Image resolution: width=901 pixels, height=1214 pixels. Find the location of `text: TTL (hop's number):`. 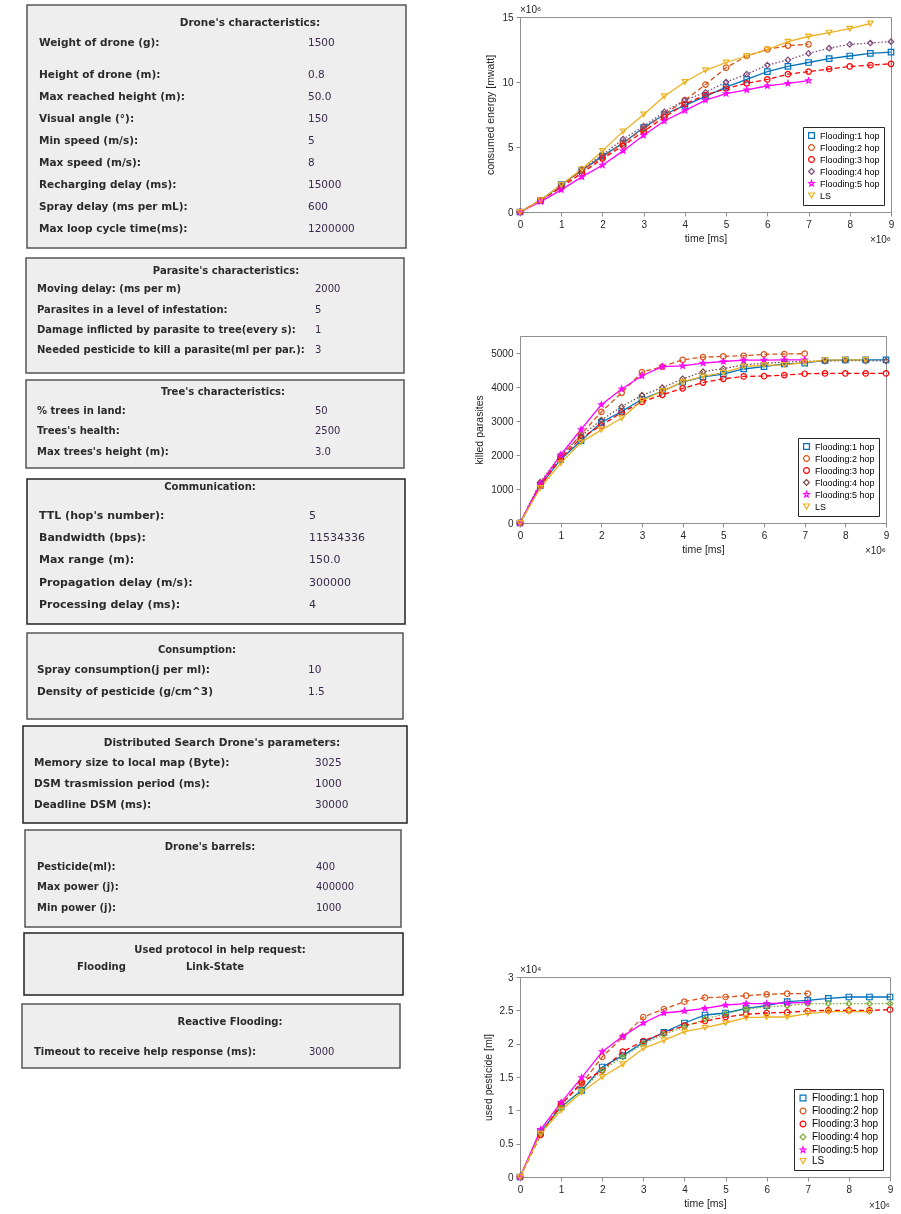

text: TTL (hop's number): is located at coordinates (102, 515).